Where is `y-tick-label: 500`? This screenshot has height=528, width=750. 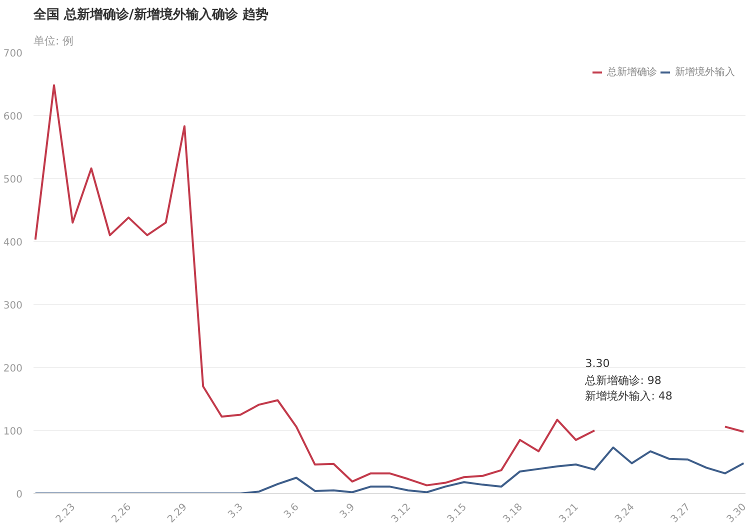 y-tick-label: 500 is located at coordinates (13, 180).